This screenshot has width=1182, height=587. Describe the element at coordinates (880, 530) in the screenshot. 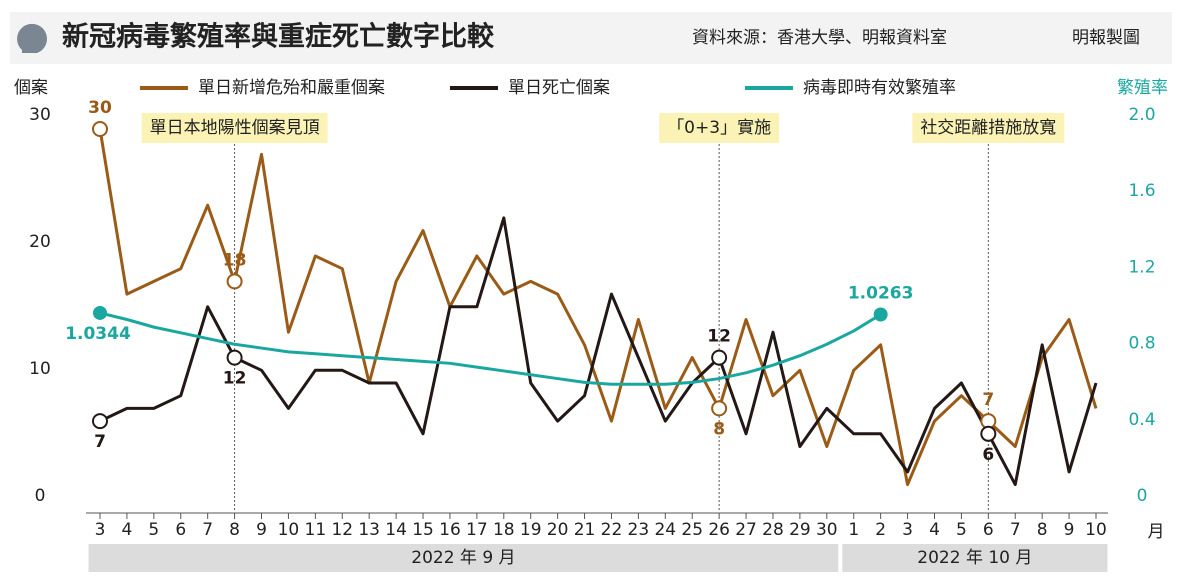

I see `x-tick-label: 2` at that location.